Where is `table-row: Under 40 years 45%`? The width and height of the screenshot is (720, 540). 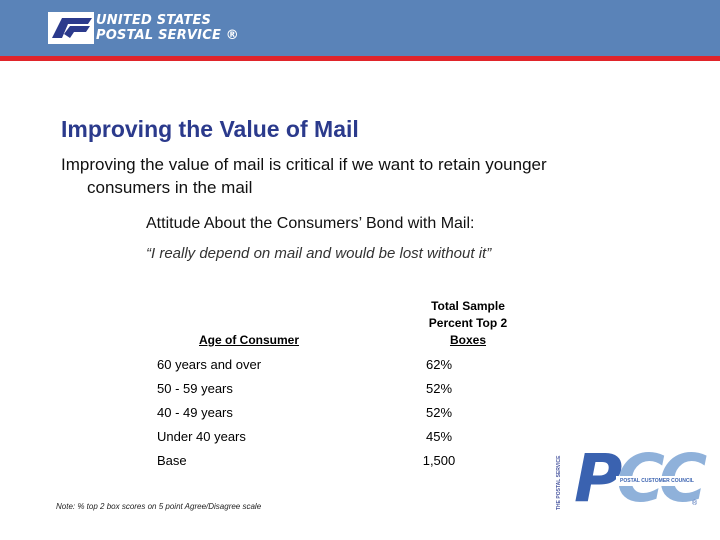 table-row: Under 40 years 45% is located at coordinates (322, 439).